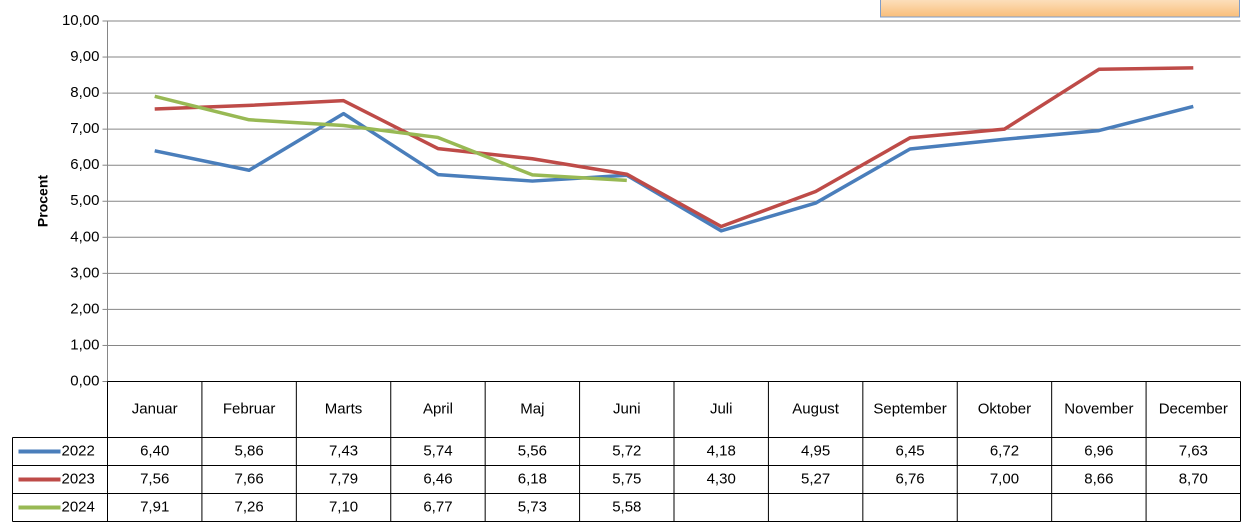 The height and width of the screenshot is (524, 1242). What do you see at coordinates (815, 478) in the screenshot?
I see `table-value: 5,27` at bounding box center [815, 478].